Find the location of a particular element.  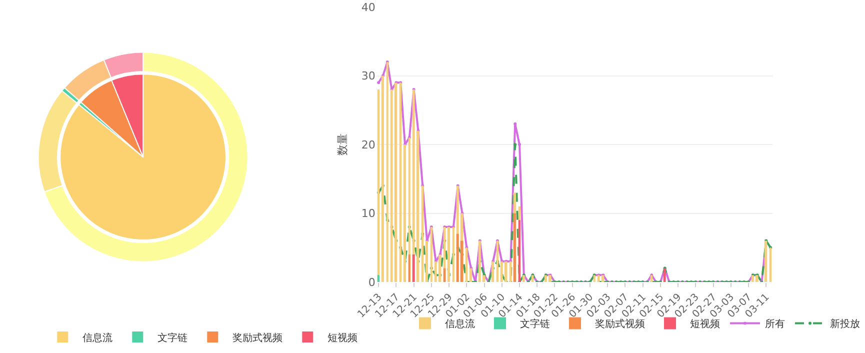

legend-label: 新投放 is located at coordinates (845, 324).